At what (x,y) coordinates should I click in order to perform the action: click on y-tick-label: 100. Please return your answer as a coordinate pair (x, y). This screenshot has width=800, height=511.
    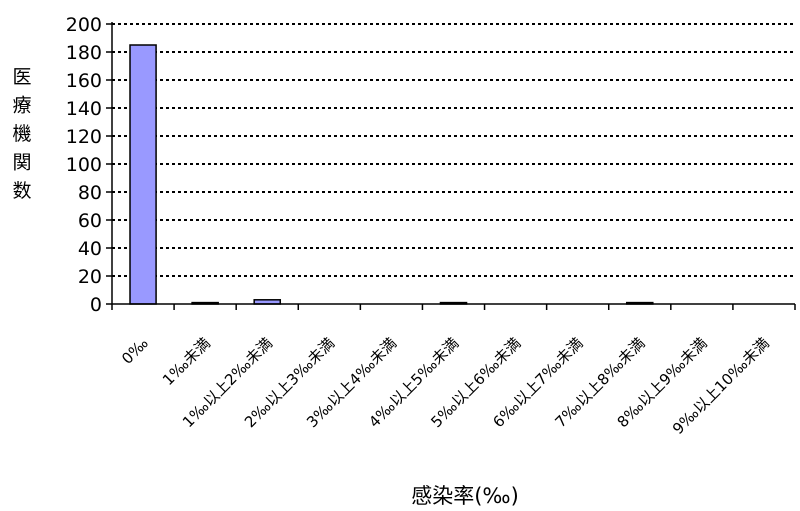
    Looking at the image, I should click on (84, 165).